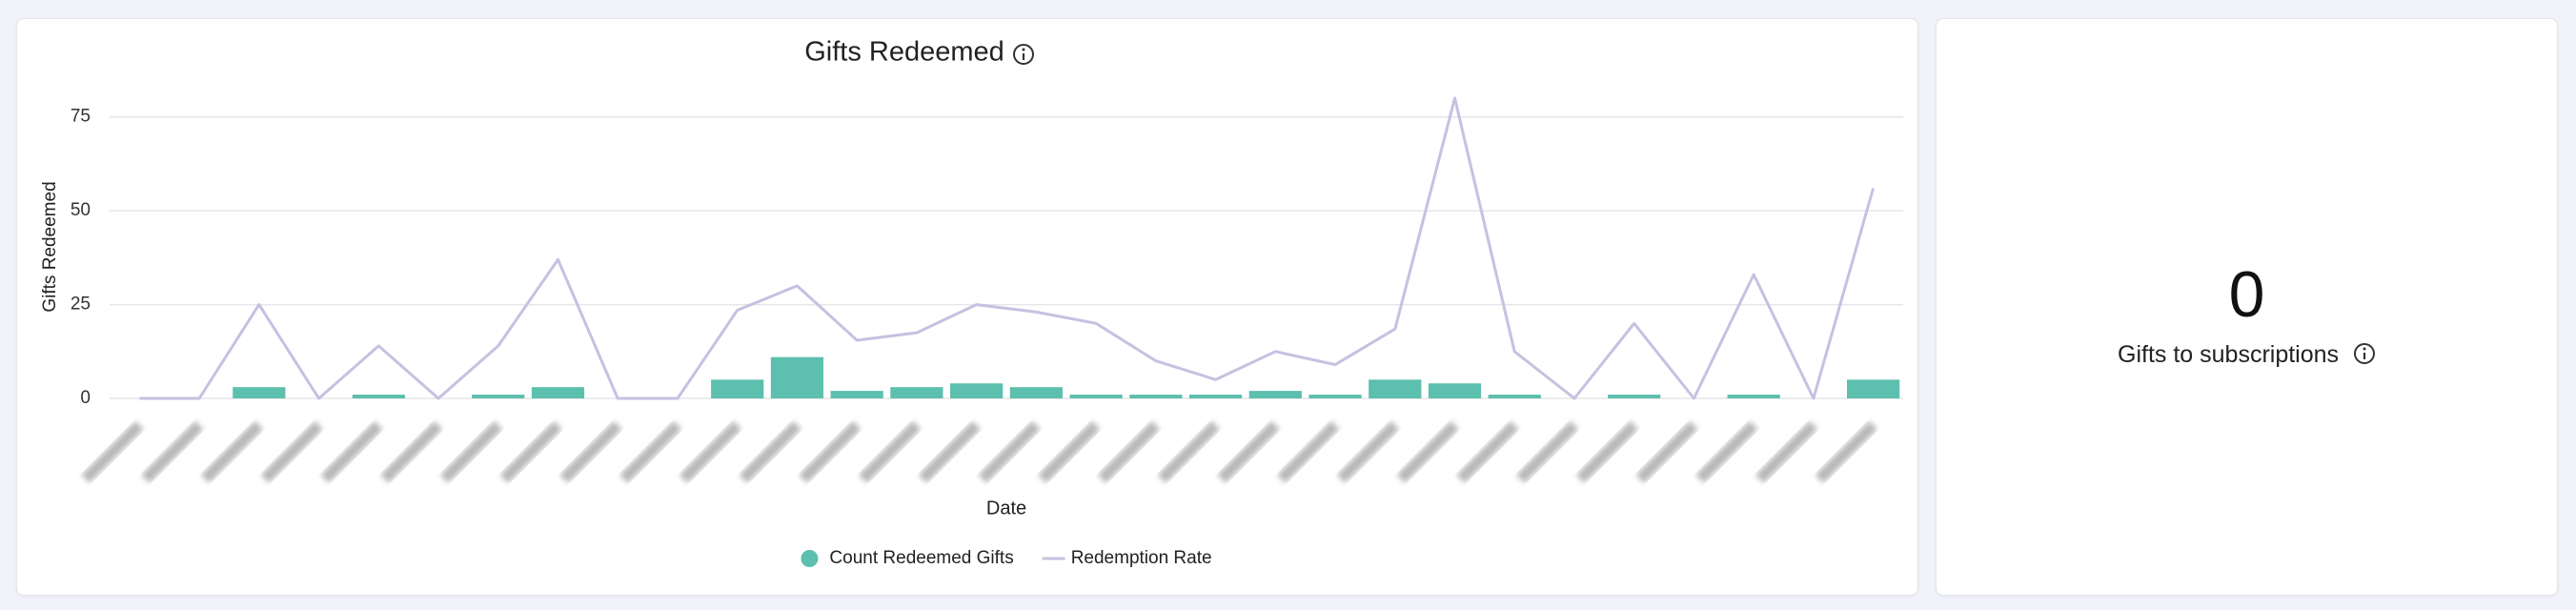 The height and width of the screenshot is (610, 2576). What do you see at coordinates (1141, 558) in the screenshot?
I see `legend-label: Redemption Rate` at bounding box center [1141, 558].